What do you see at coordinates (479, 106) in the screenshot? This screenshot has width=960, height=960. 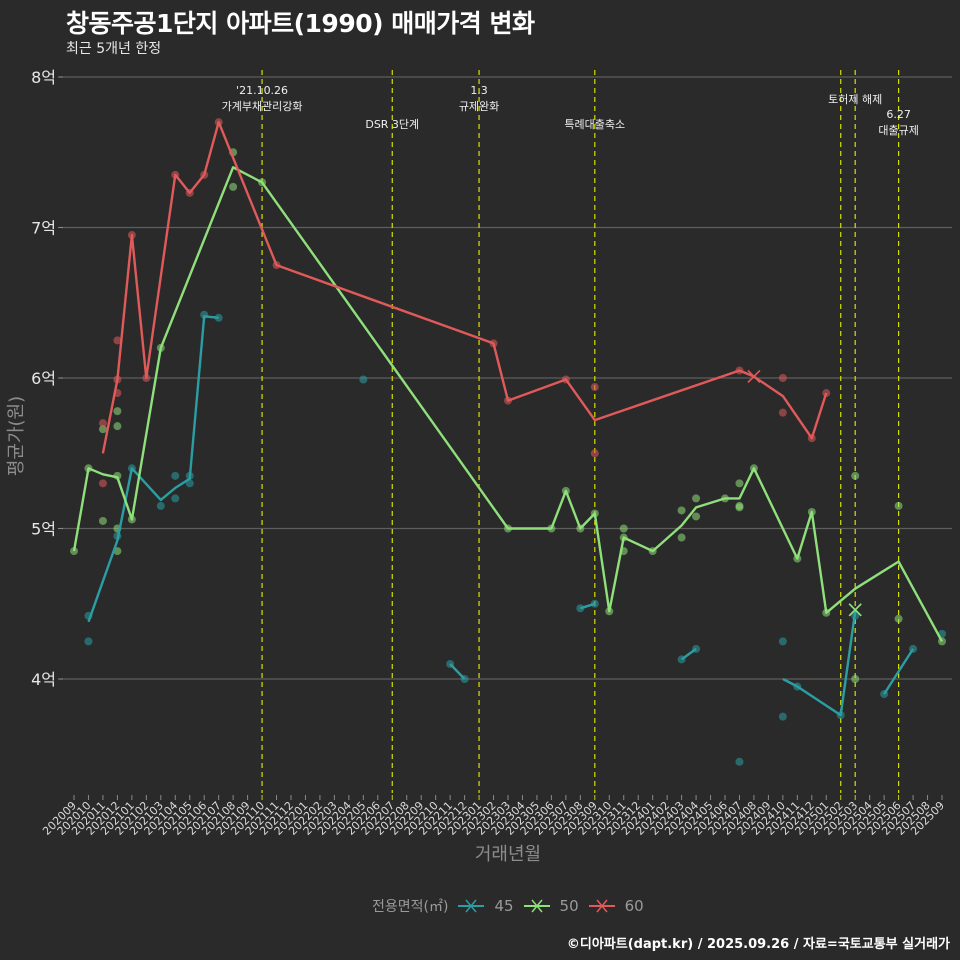 I see `policy-annotation: 규제완화` at bounding box center [479, 106].